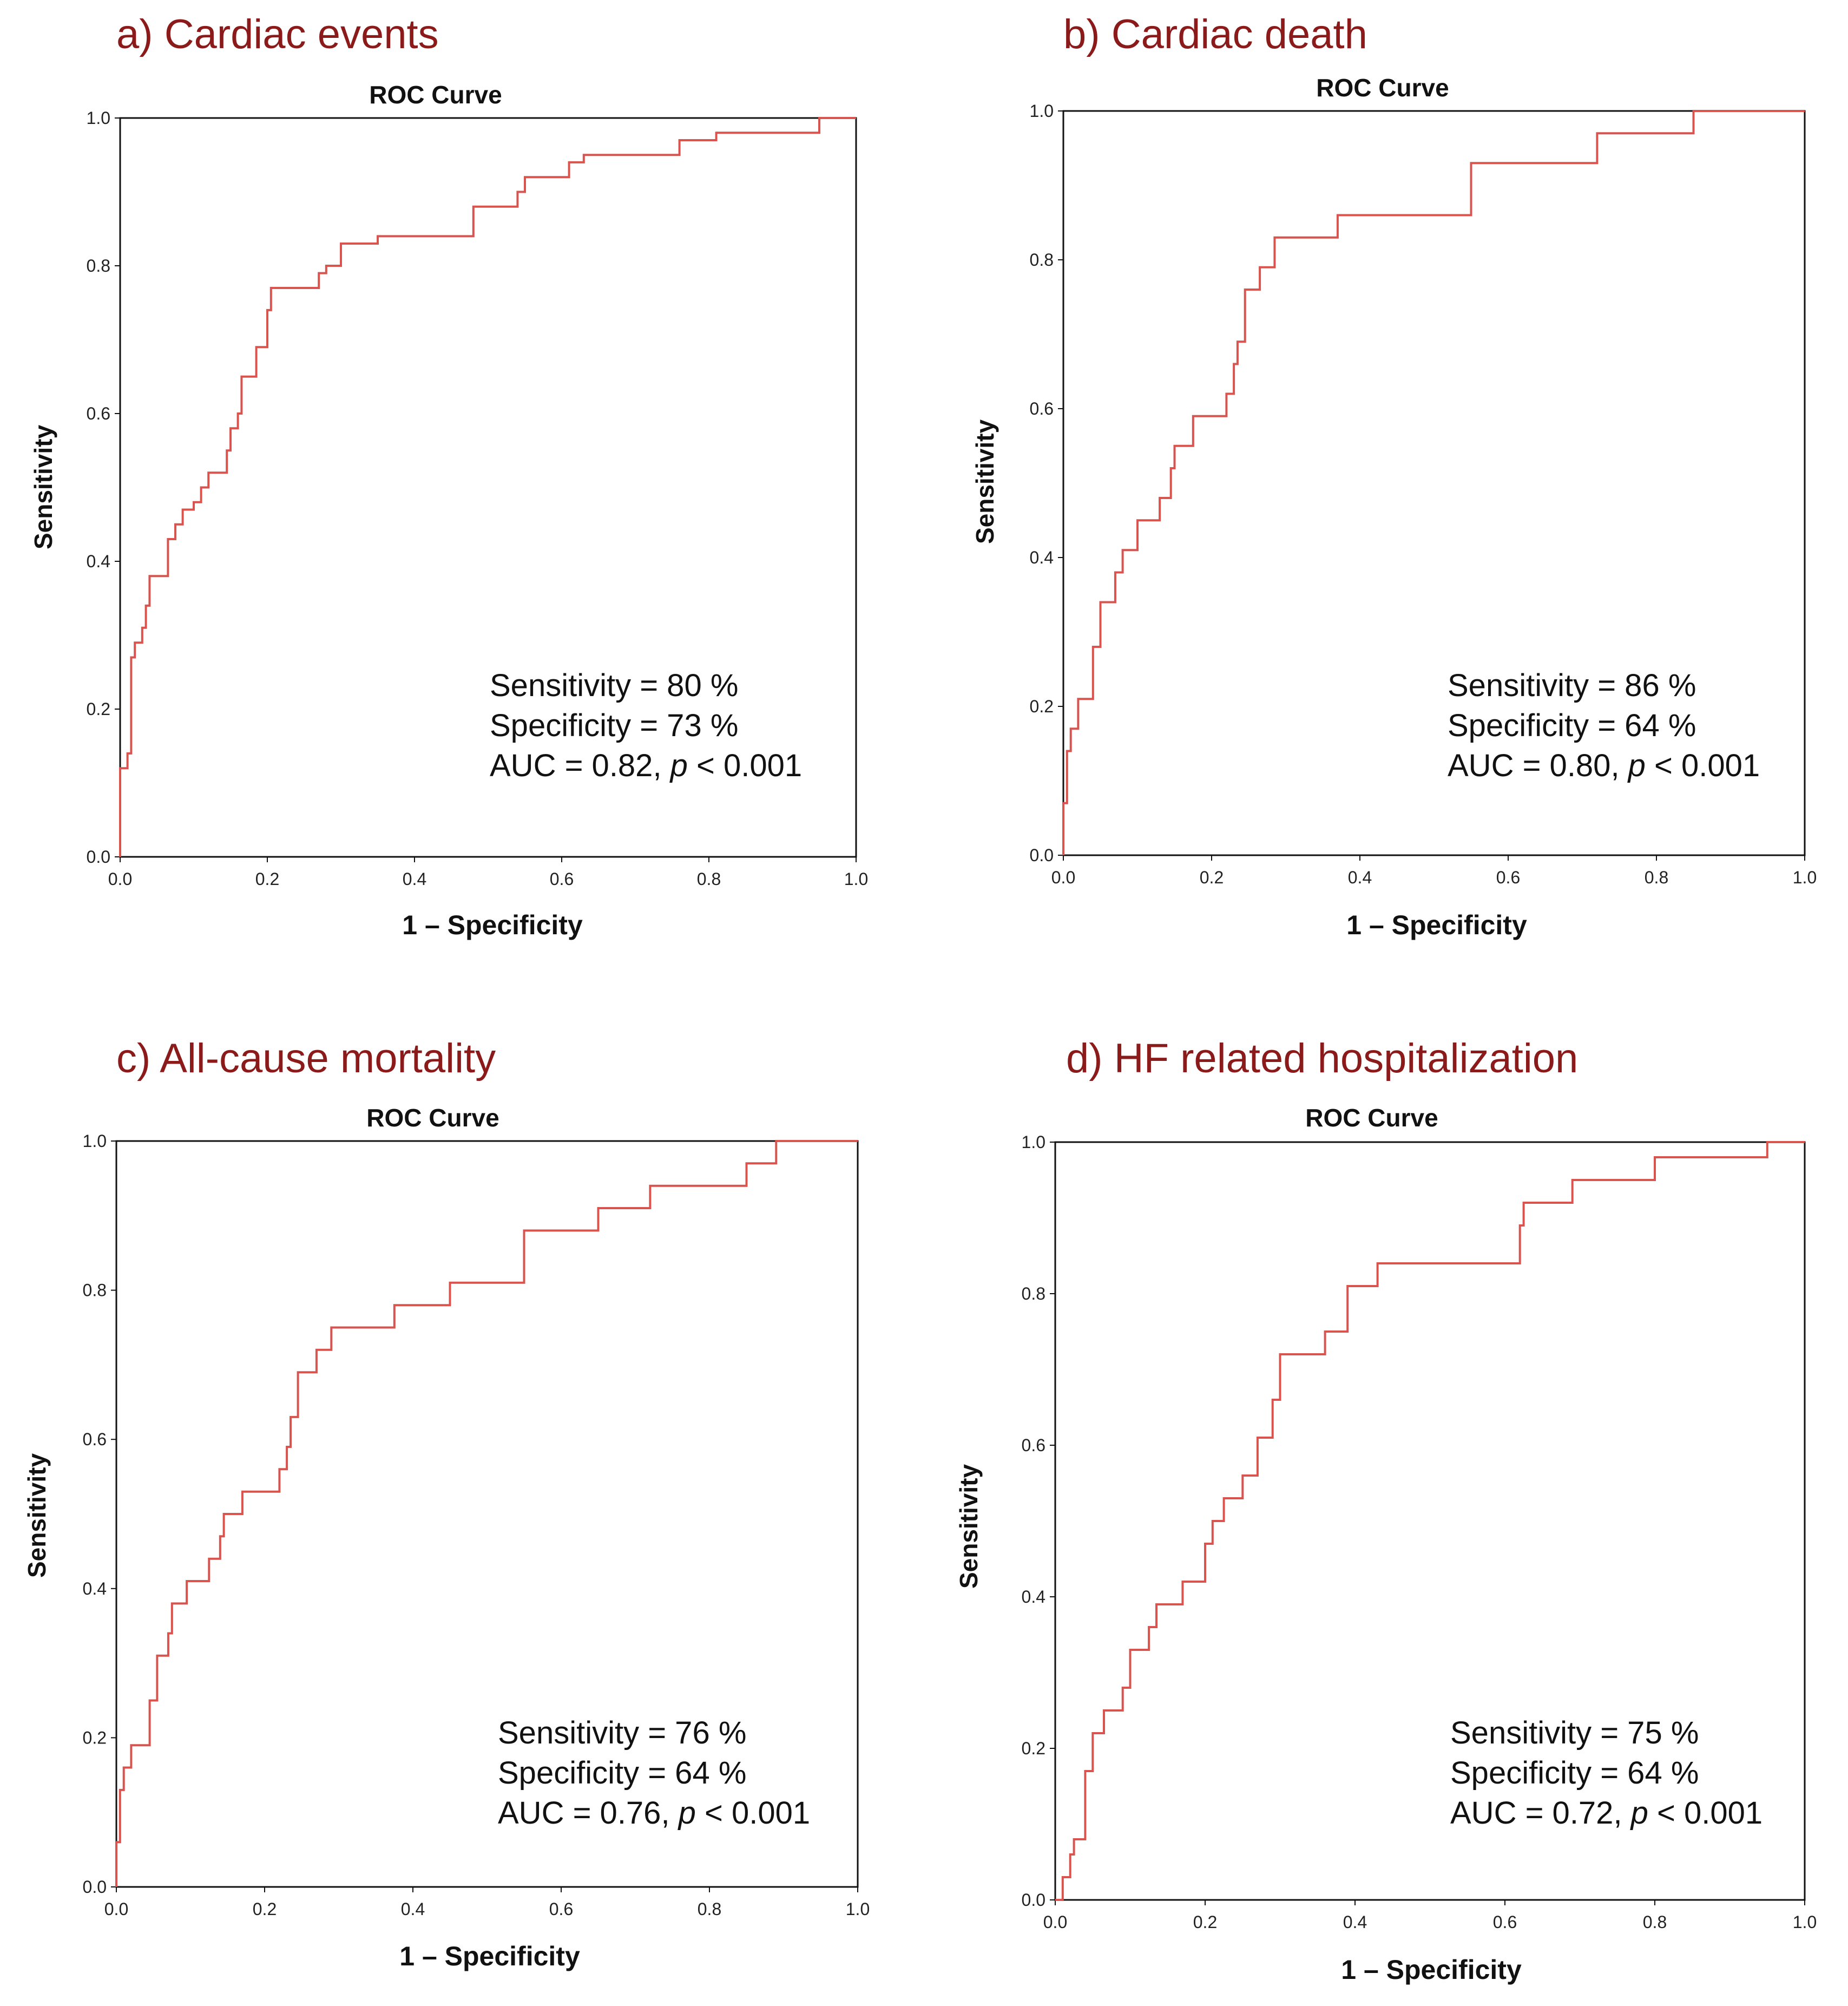 The width and height of the screenshot is (1848, 2006). What do you see at coordinates (1572, 685) in the screenshot?
I see `sensitivity-text: Sensitivity = 86 %` at bounding box center [1572, 685].